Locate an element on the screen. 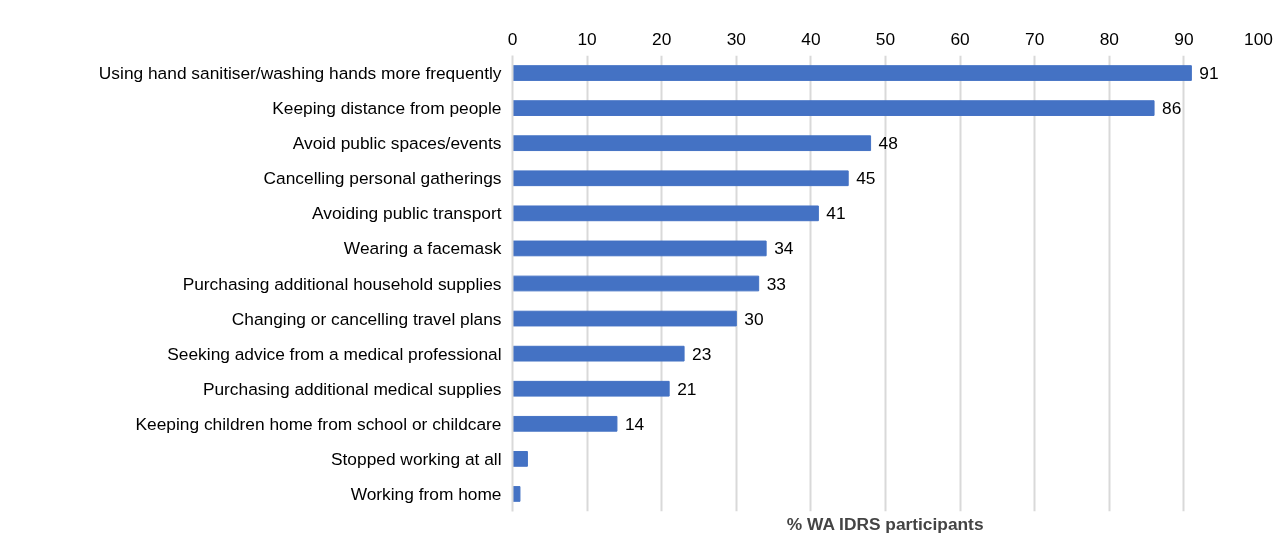  x-tick-label: 50 is located at coordinates (885, 38).